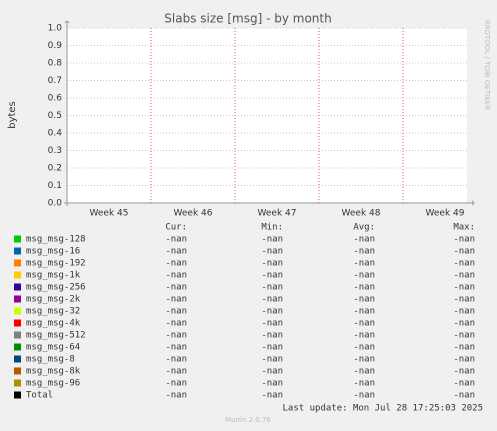 This screenshot has height=431, width=497. I want to click on legend-label: Total, so click(39, 396).